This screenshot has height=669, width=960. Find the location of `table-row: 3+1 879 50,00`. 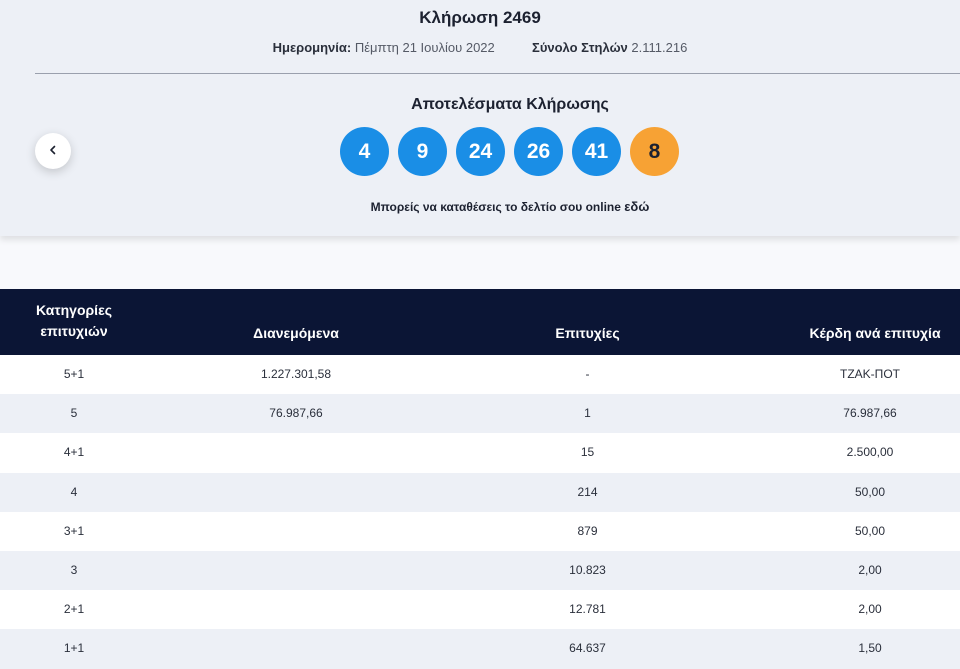

table-row: 3+1 879 50,00 is located at coordinates (480, 531).